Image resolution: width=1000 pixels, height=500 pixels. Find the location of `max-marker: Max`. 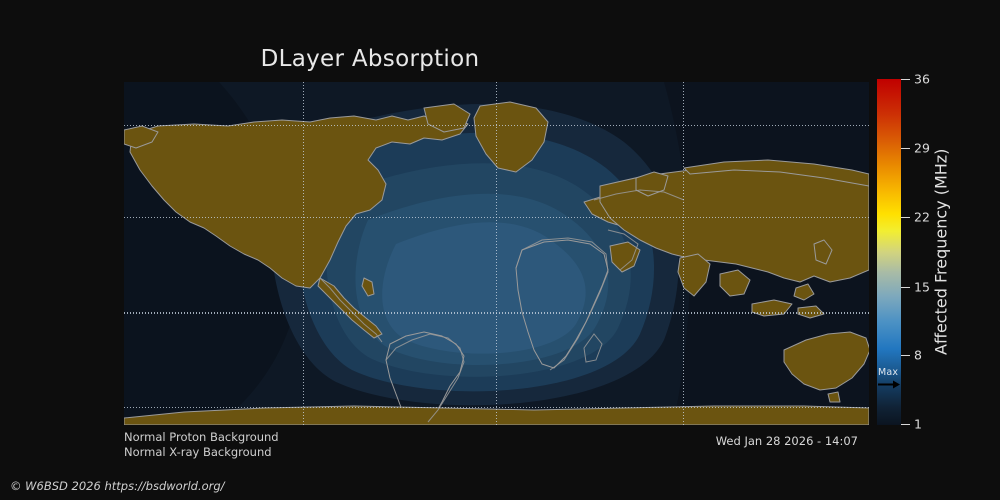

max-marker: Max is located at coordinates (889, 378).